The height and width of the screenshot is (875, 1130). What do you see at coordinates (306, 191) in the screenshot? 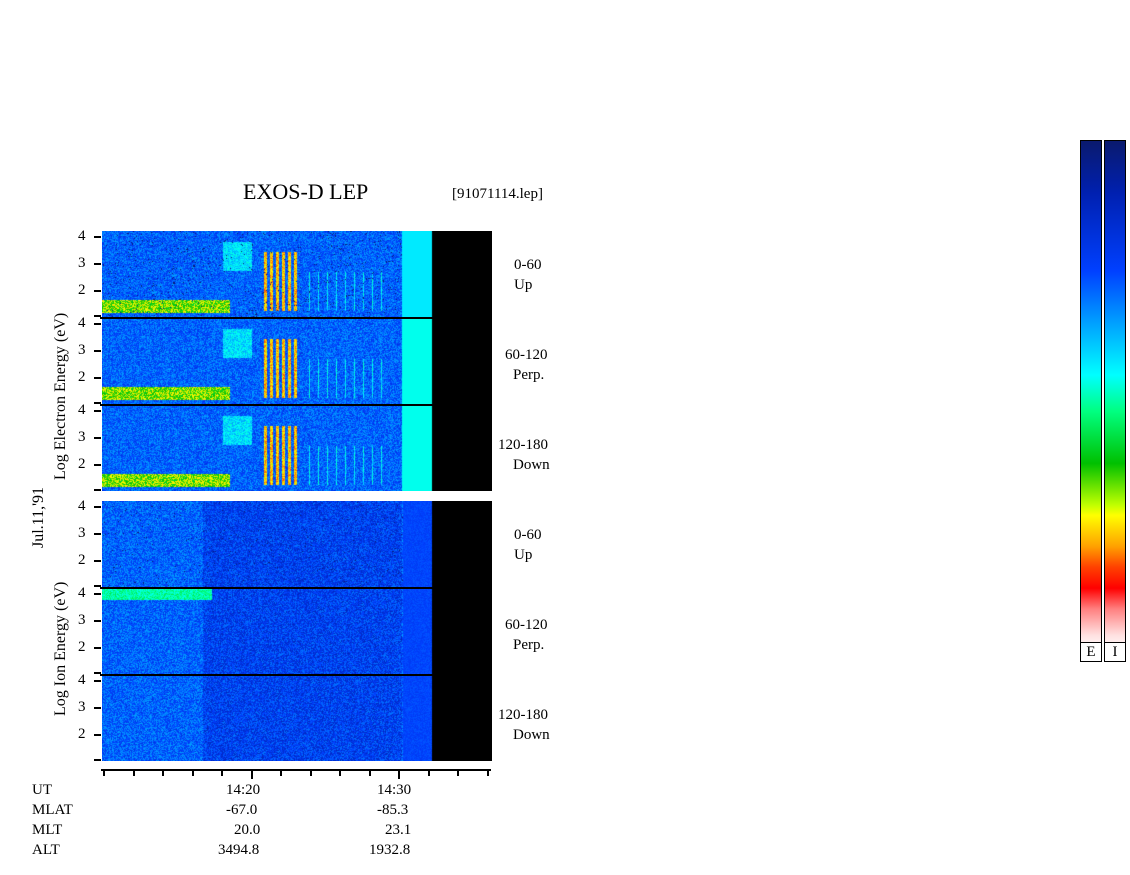
I see `chart-title: EXOS-D LEP` at bounding box center [306, 191].